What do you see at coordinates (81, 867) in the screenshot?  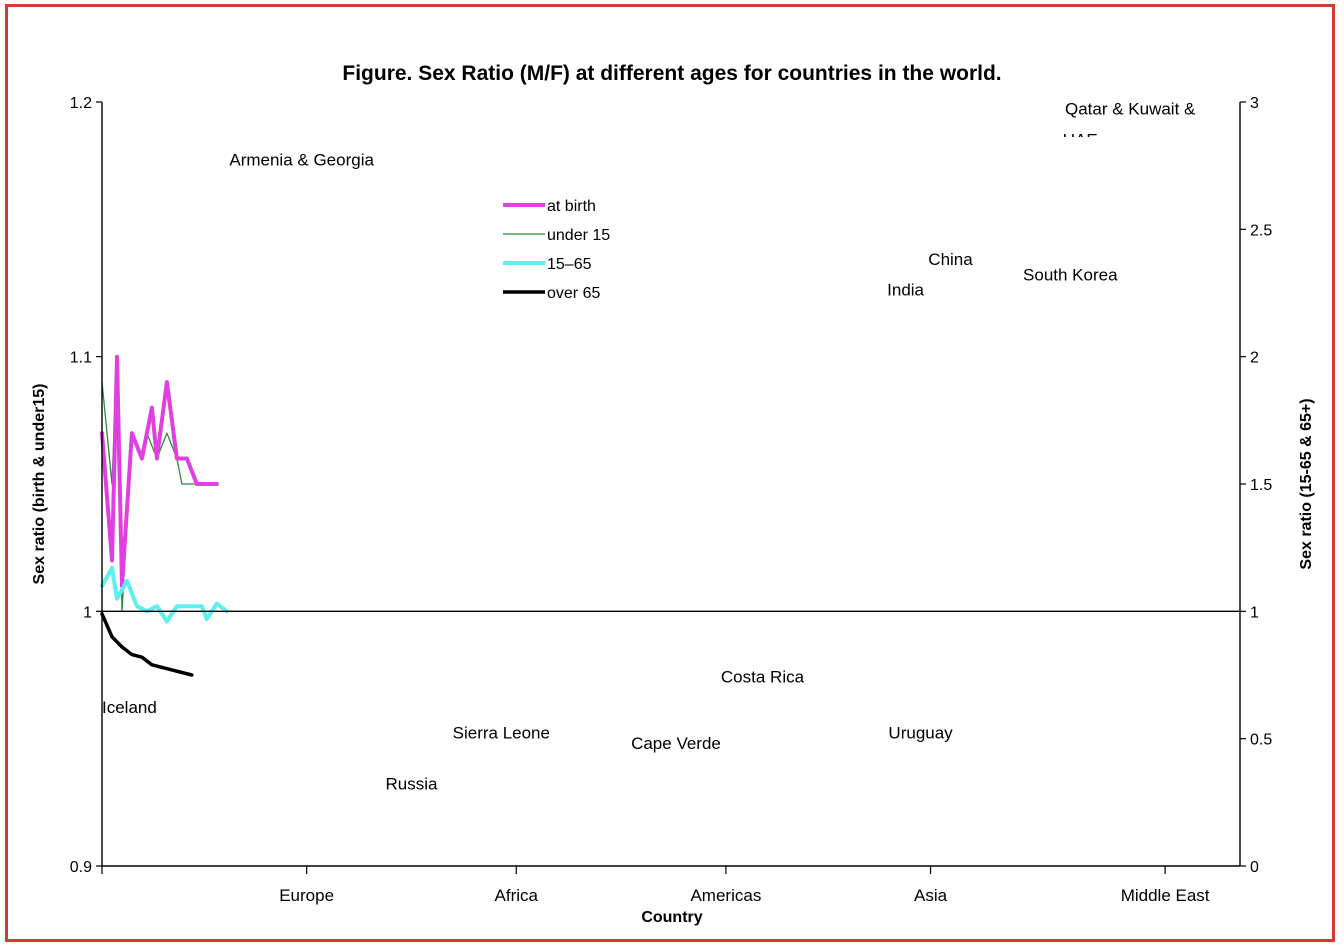 I see `left-tick-label: 0.9` at bounding box center [81, 867].